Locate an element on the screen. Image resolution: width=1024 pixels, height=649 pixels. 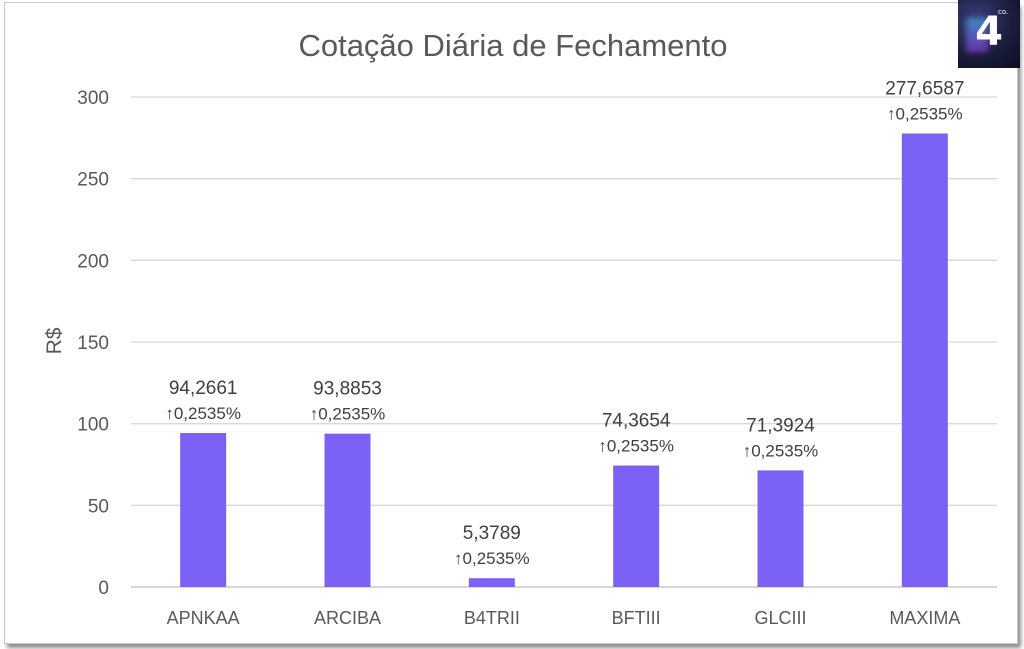
value-label: 74,3654 is located at coordinates (636, 421).